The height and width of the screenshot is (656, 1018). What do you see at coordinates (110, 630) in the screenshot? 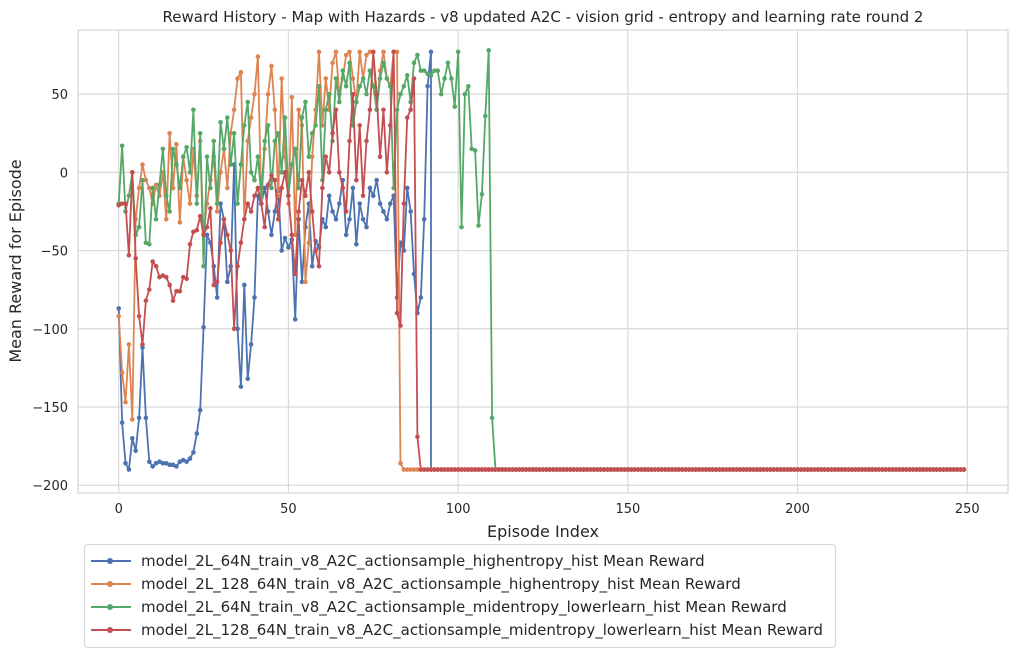
I see `legend-marker` at bounding box center [110, 630].